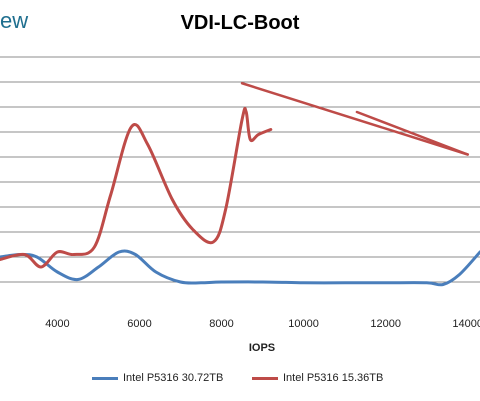 This screenshot has width=480, height=401. What do you see at coordinates (240, 381) in the screenshot?
I see `legend: Intel P5316 30.72TB Intel P5316 15.36TB` at bounding box center [240, 381].